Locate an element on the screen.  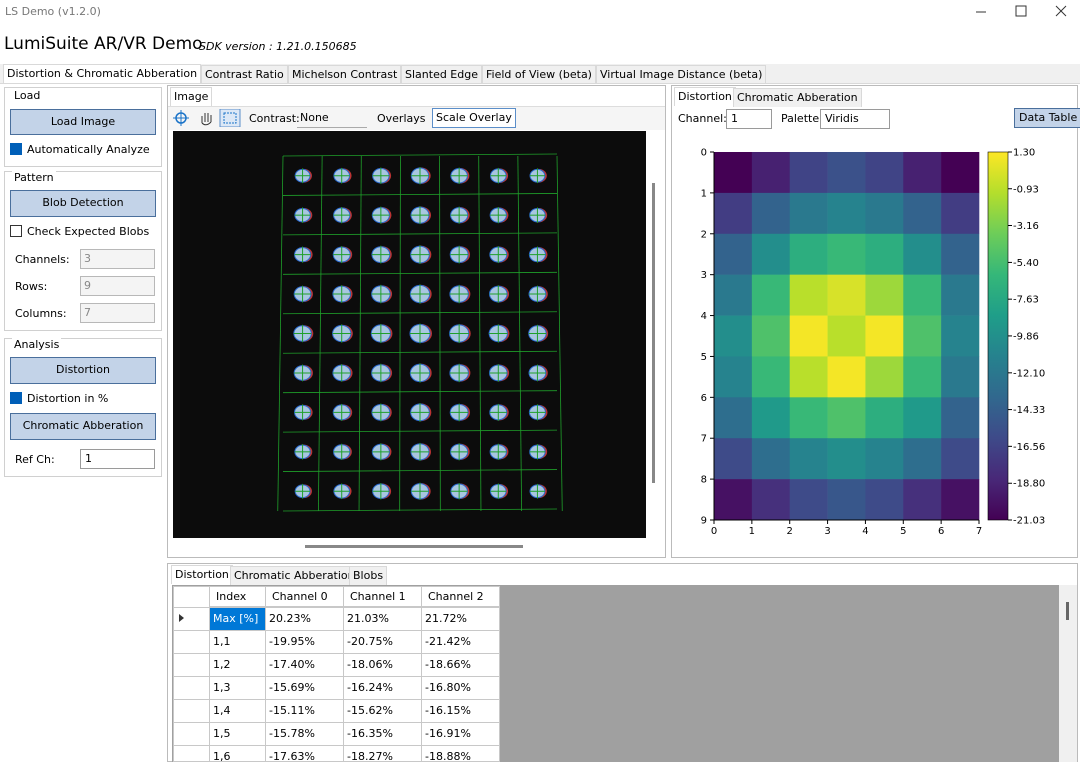
colorbar-tick-label: -3.16 is located at coordinates (1026, 226).